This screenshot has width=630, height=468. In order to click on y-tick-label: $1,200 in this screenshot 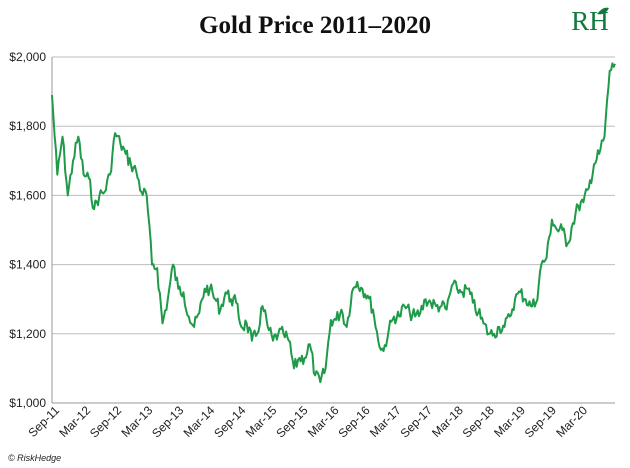, I will do `click(27, 334)`.